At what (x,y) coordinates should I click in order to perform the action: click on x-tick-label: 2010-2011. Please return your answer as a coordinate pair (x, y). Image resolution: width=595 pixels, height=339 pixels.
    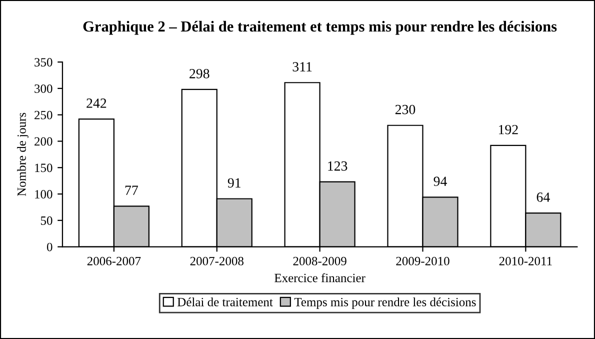
    Looking at the image, I should click on (525, 261).